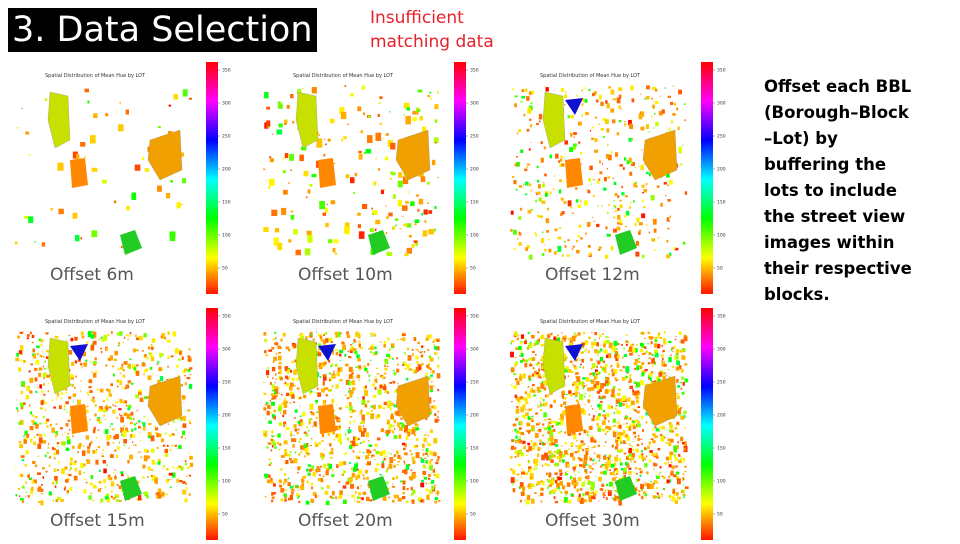 This screenshot has height=544, width=960. What do you see at coordinates (432, 42) in the screenshot?
I see `note-line: matching data` at bounding box center [432, 42].